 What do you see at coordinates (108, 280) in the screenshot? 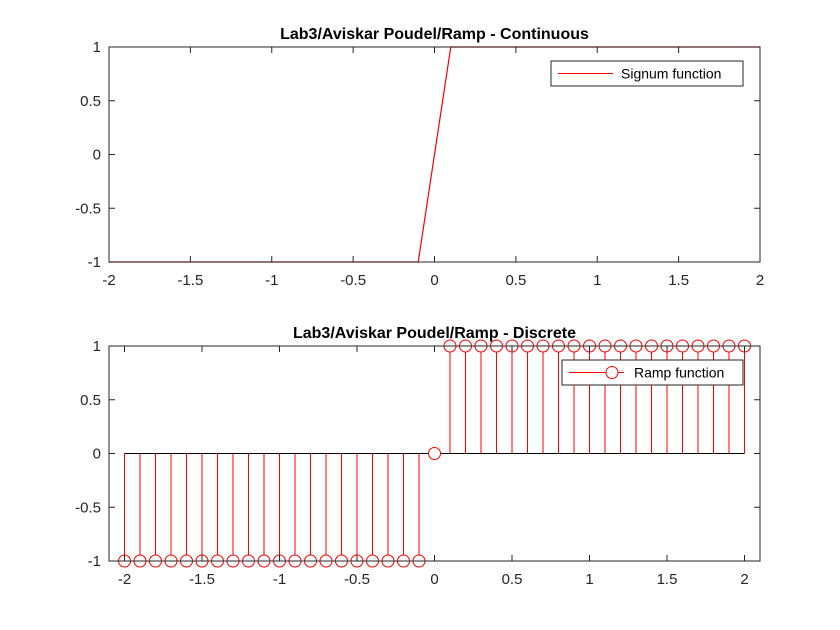
I see `continuous-x-tick-label: -2` at bounding box center [108, 280].